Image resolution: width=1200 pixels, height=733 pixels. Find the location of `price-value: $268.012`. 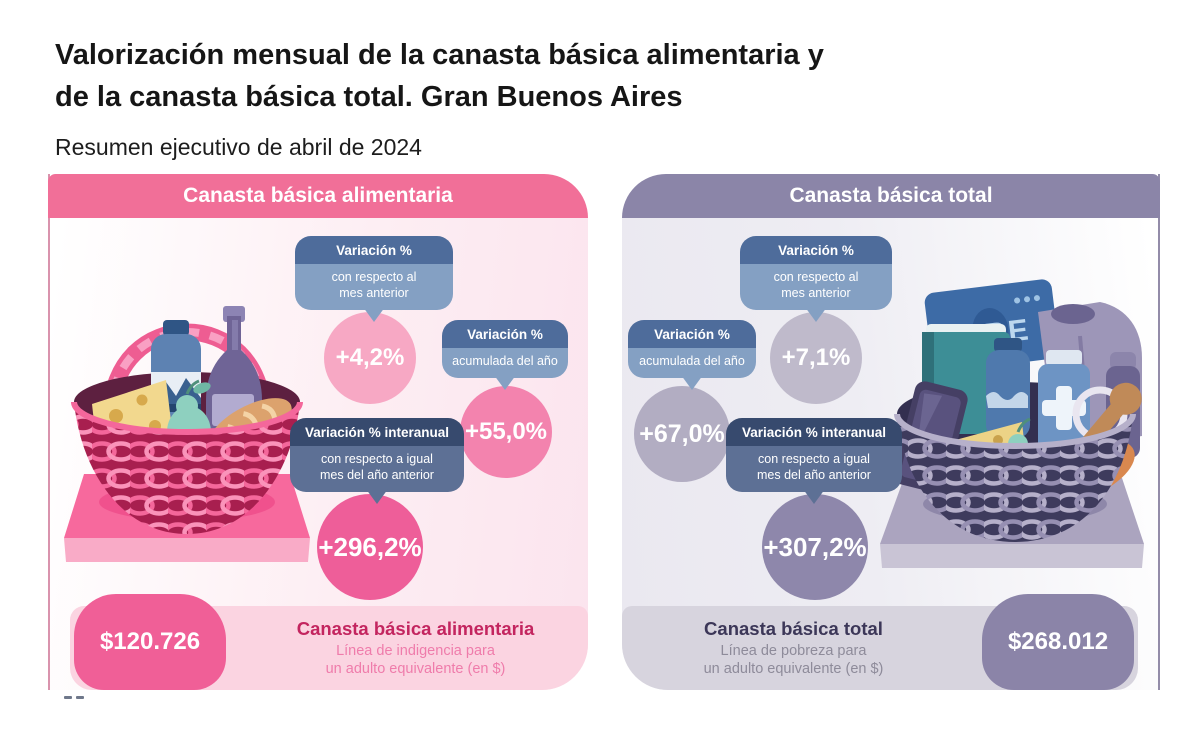

price-value: $268.012 is located at coordinates (1058, 642).